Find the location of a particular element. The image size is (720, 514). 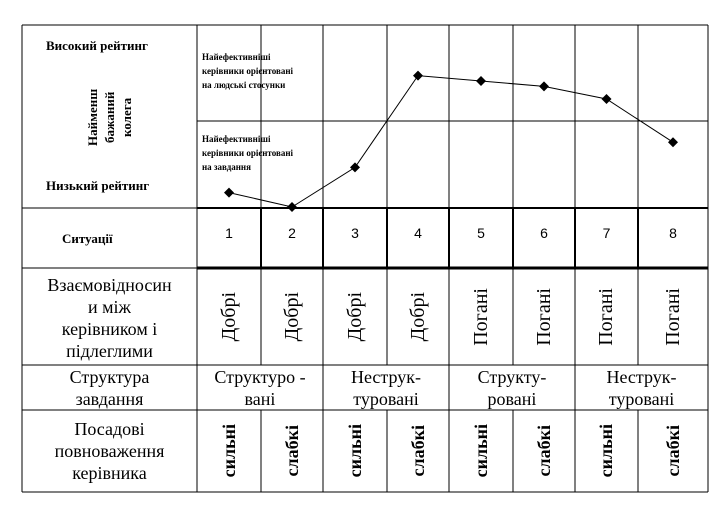

situation-number: 1 is located at coordinates (229, 233).